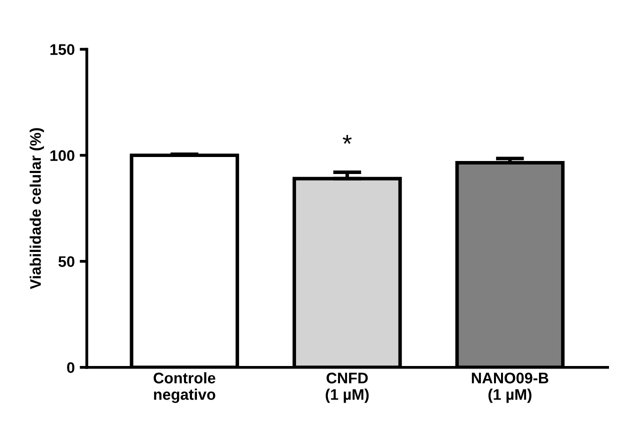  Describe the element at coordinates (62, 49) in the screenshot. I see `y-tick-label: 150` at that location.